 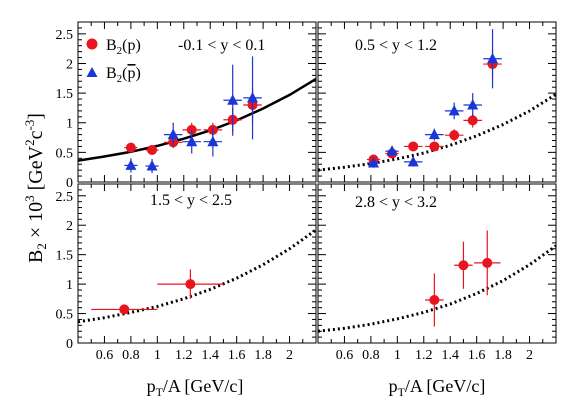 What do you see at coordinates (138, 73) in the screenshot?
I see `legend-antiproton-close: )` at bounding box center [138, 73].